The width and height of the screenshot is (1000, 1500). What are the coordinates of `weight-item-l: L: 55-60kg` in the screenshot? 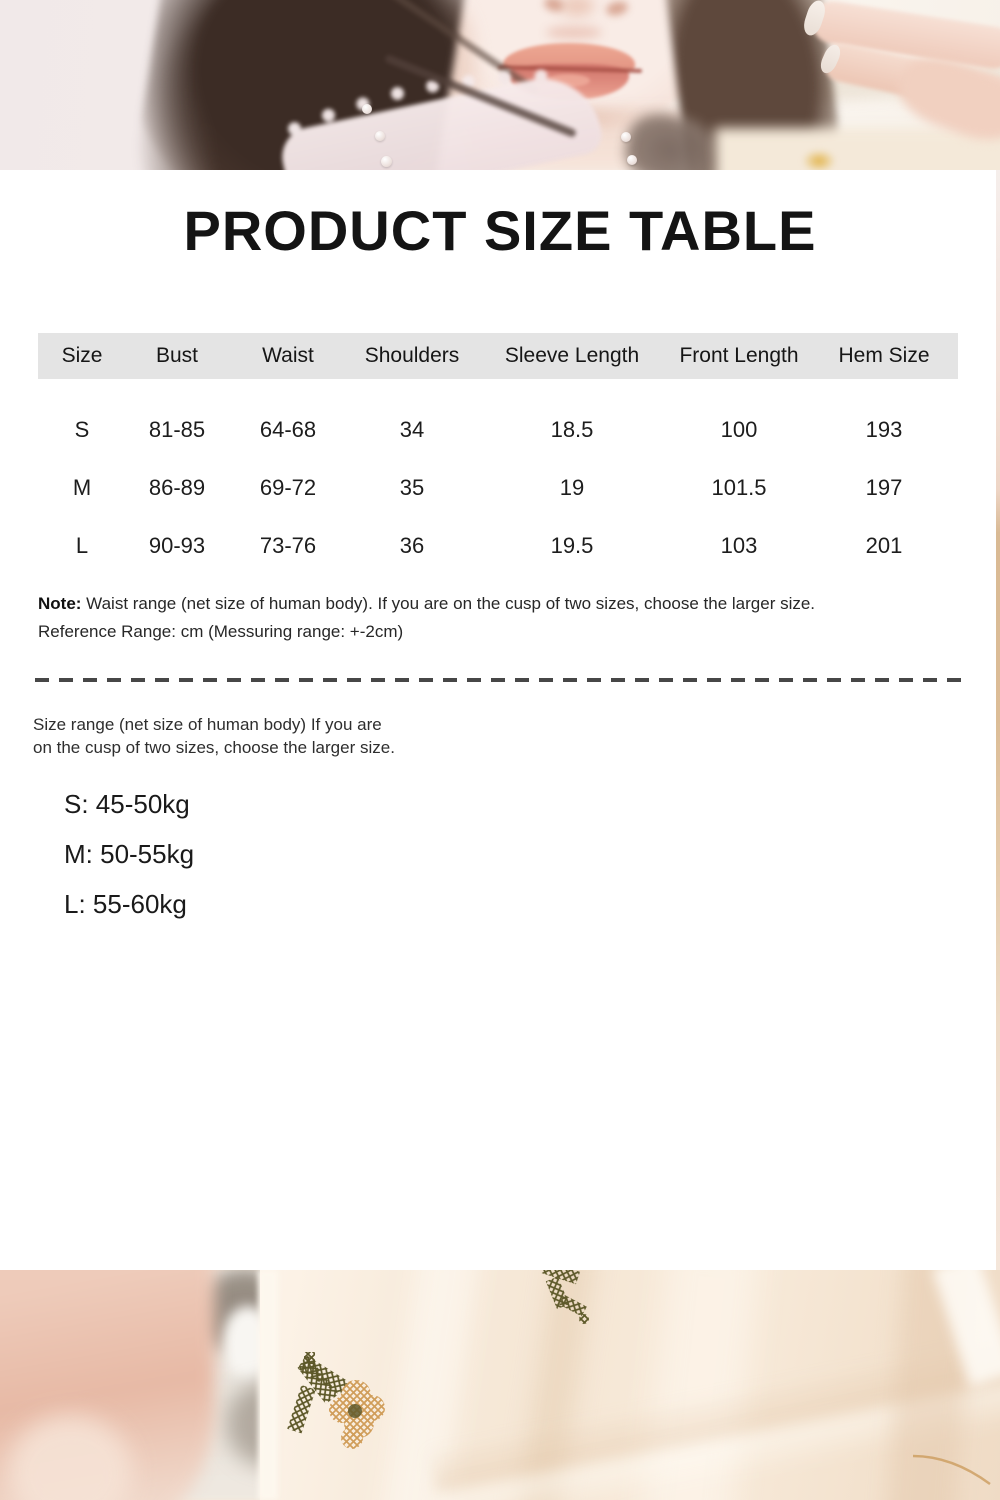 It's located at (125, 904).